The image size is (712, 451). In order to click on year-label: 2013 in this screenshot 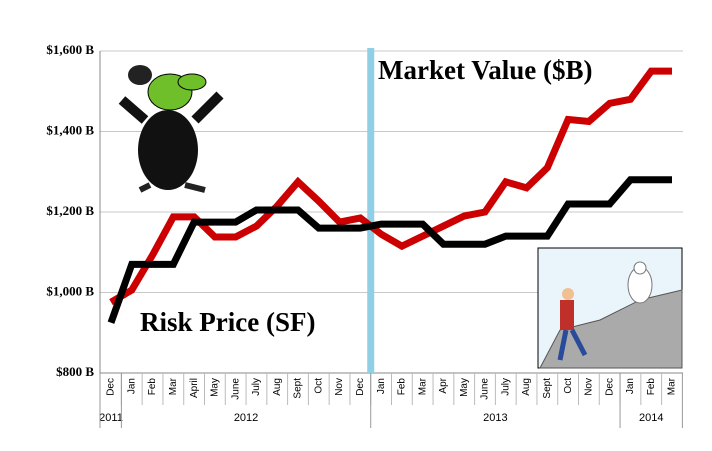, I will do `click(495, 418)`.